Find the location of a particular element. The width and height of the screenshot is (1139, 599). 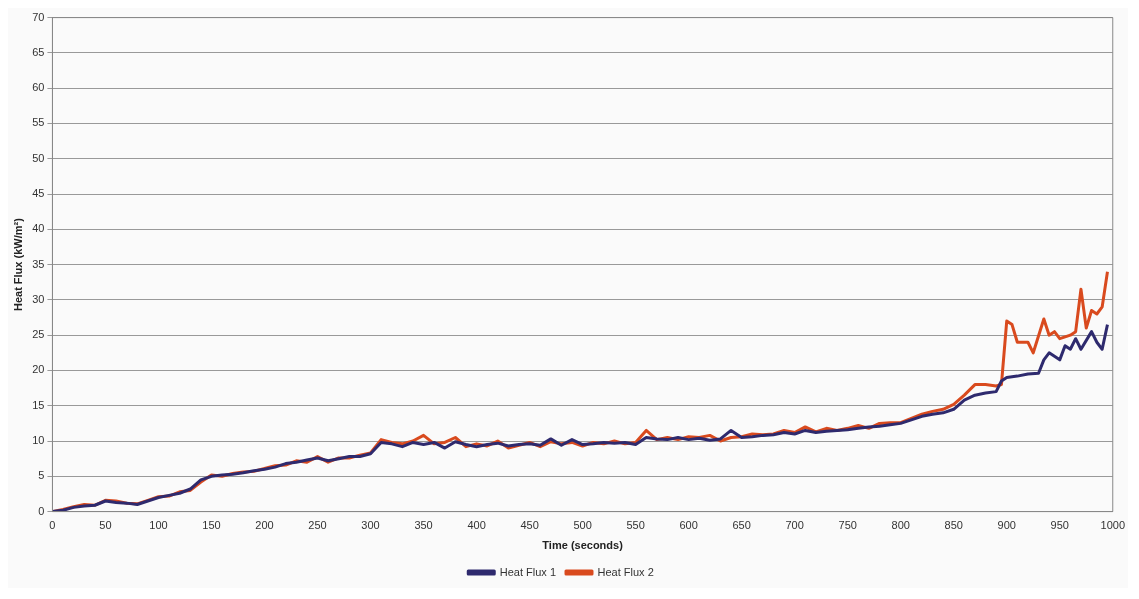

x-axis-title: Time (seconds) is located at coordinates (583, 545).